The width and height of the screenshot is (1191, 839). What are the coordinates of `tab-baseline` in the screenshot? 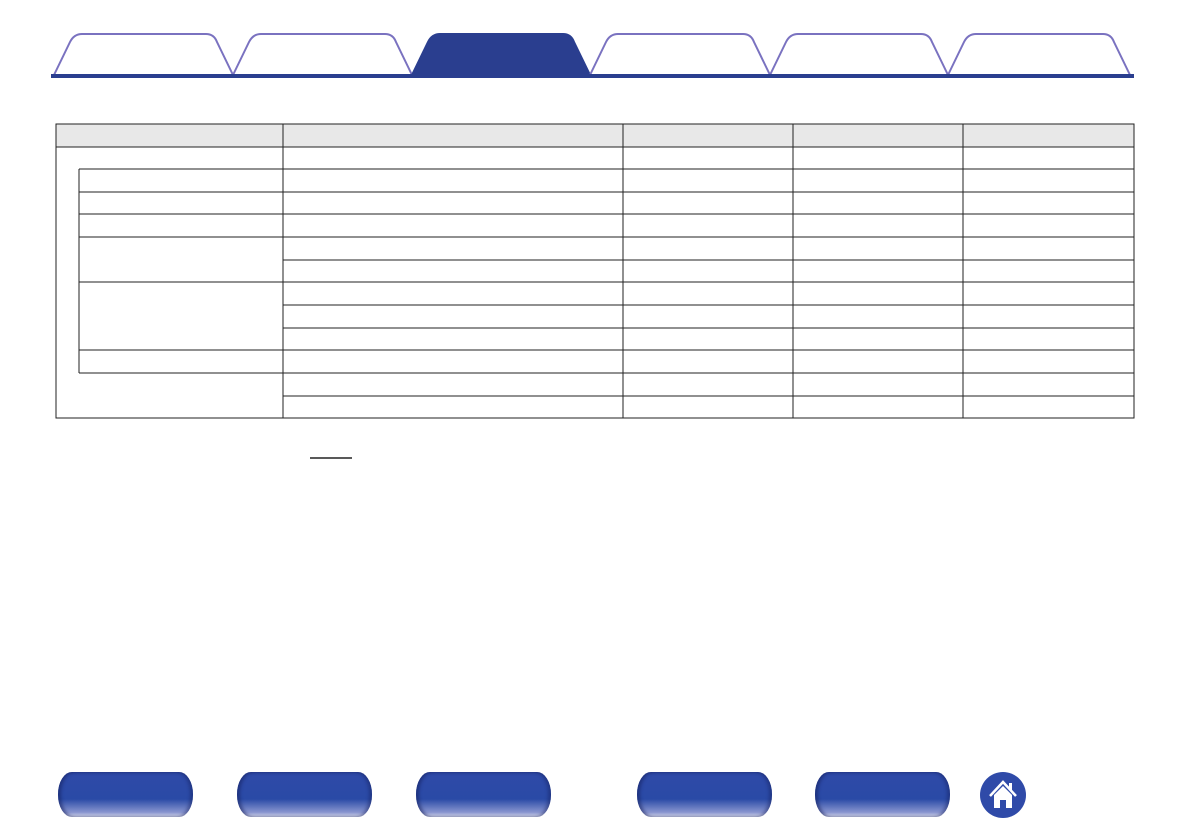 It's located at (592, 76).